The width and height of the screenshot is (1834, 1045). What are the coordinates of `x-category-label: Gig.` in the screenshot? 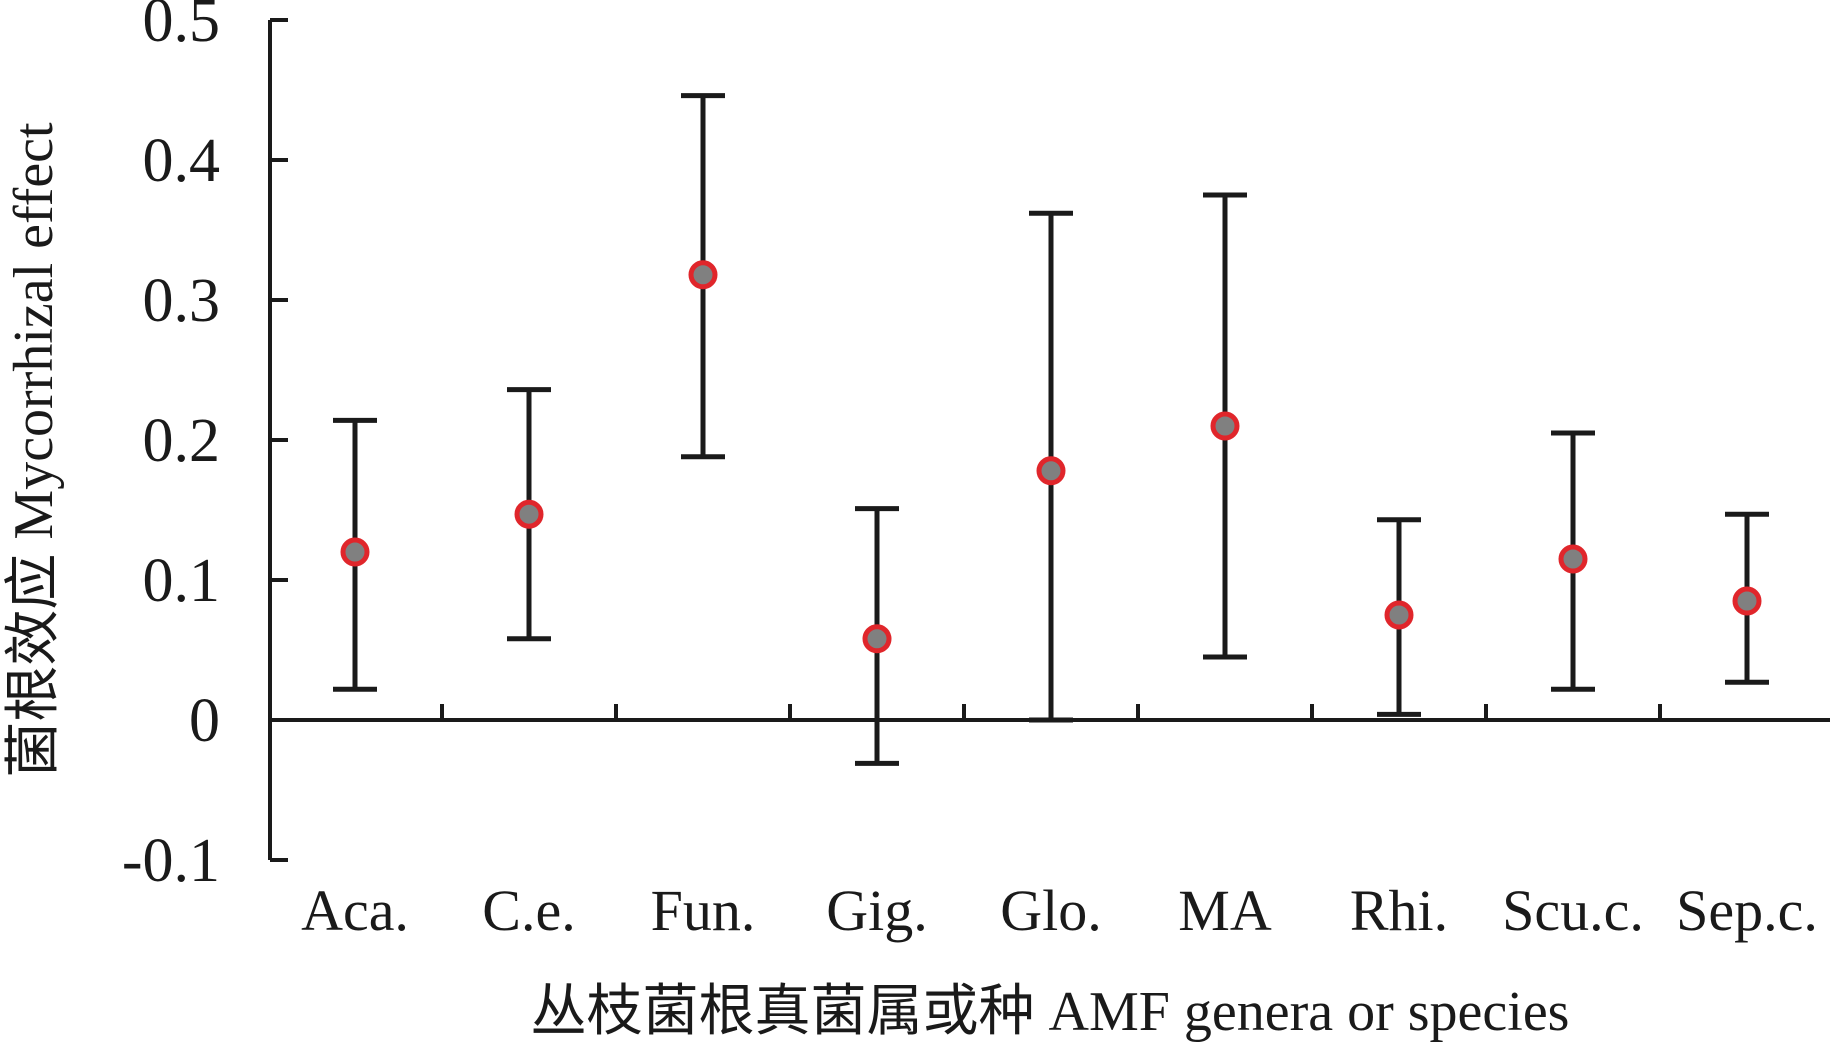 It's located at (877, 910).